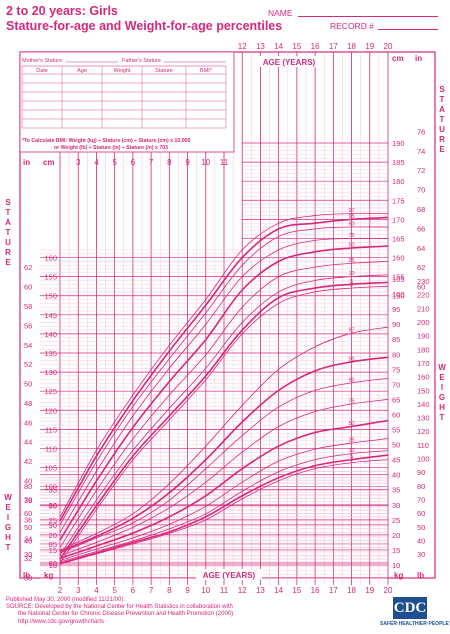 Image resolution: width=450 pixels, height=634 pixels. I want to click on footer-url: http://www.cdc.gov/growthcharts, so click(61, 621).